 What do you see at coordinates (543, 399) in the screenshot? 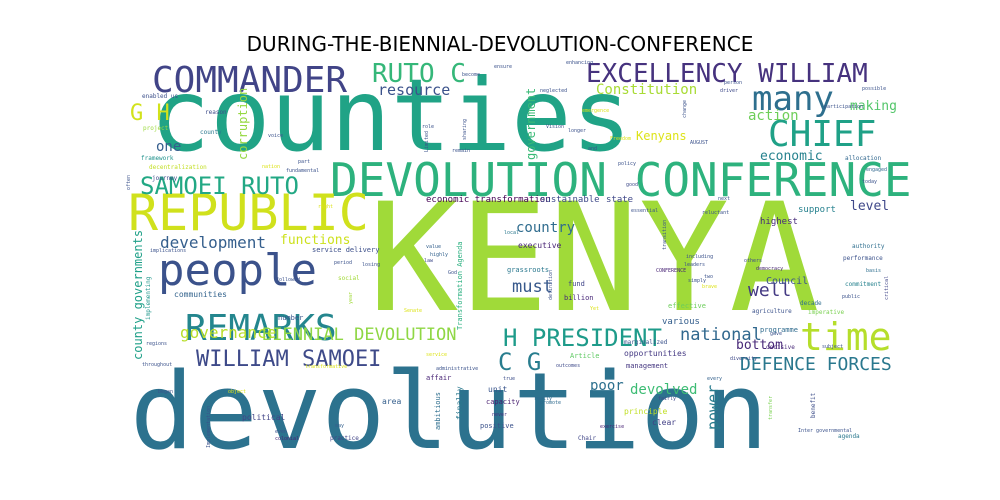
I see `word-really: really` at bounding box center [543, 399].